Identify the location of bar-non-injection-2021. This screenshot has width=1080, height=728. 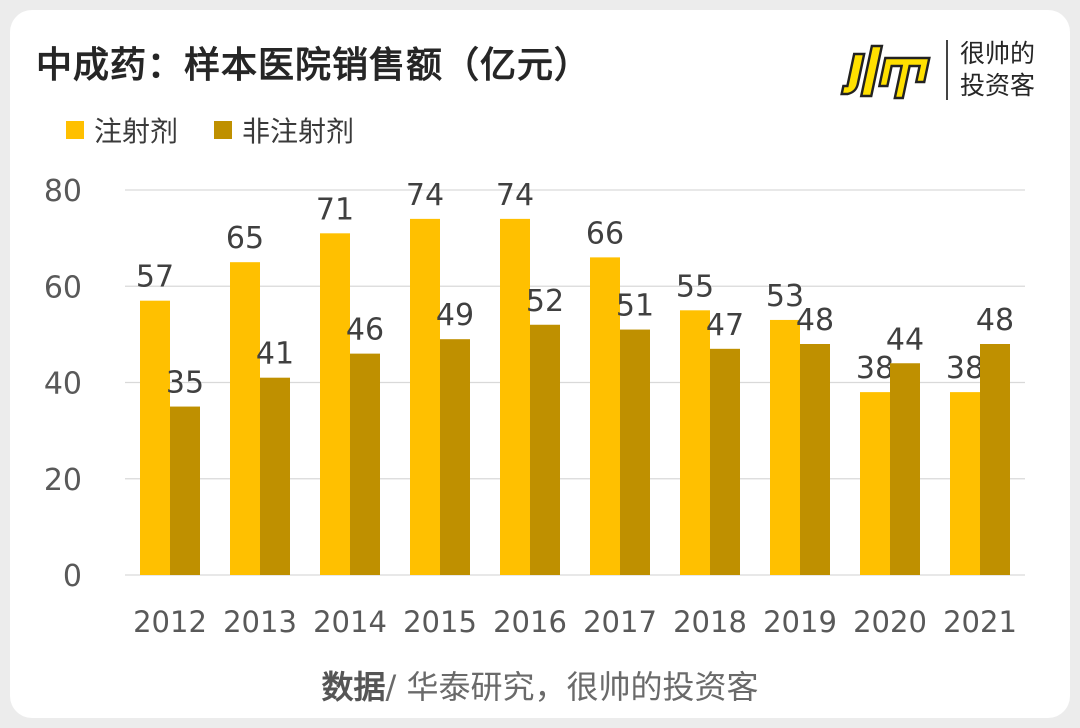
(995, 459).